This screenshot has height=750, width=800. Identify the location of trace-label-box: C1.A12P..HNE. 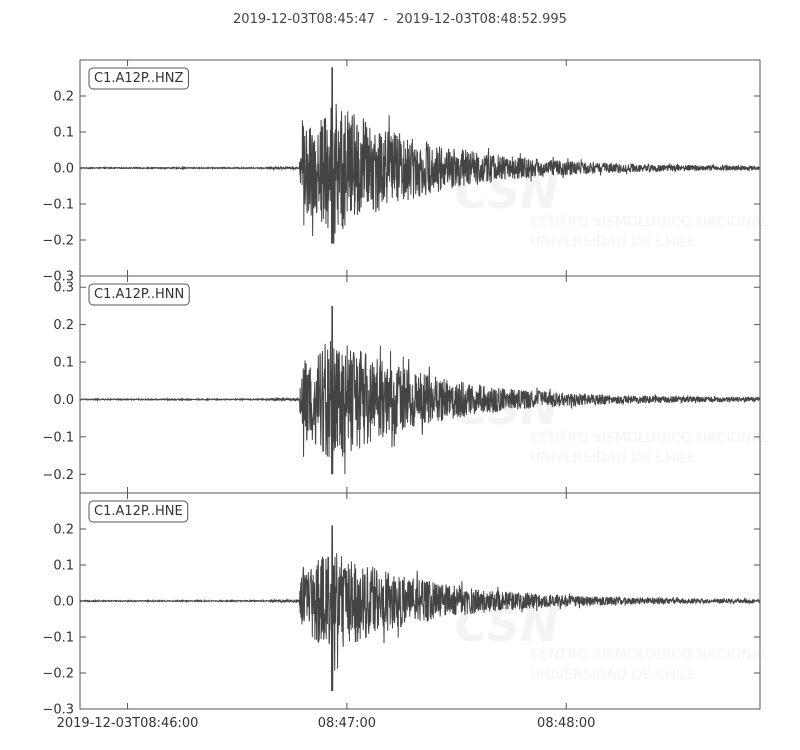
(138, 511).